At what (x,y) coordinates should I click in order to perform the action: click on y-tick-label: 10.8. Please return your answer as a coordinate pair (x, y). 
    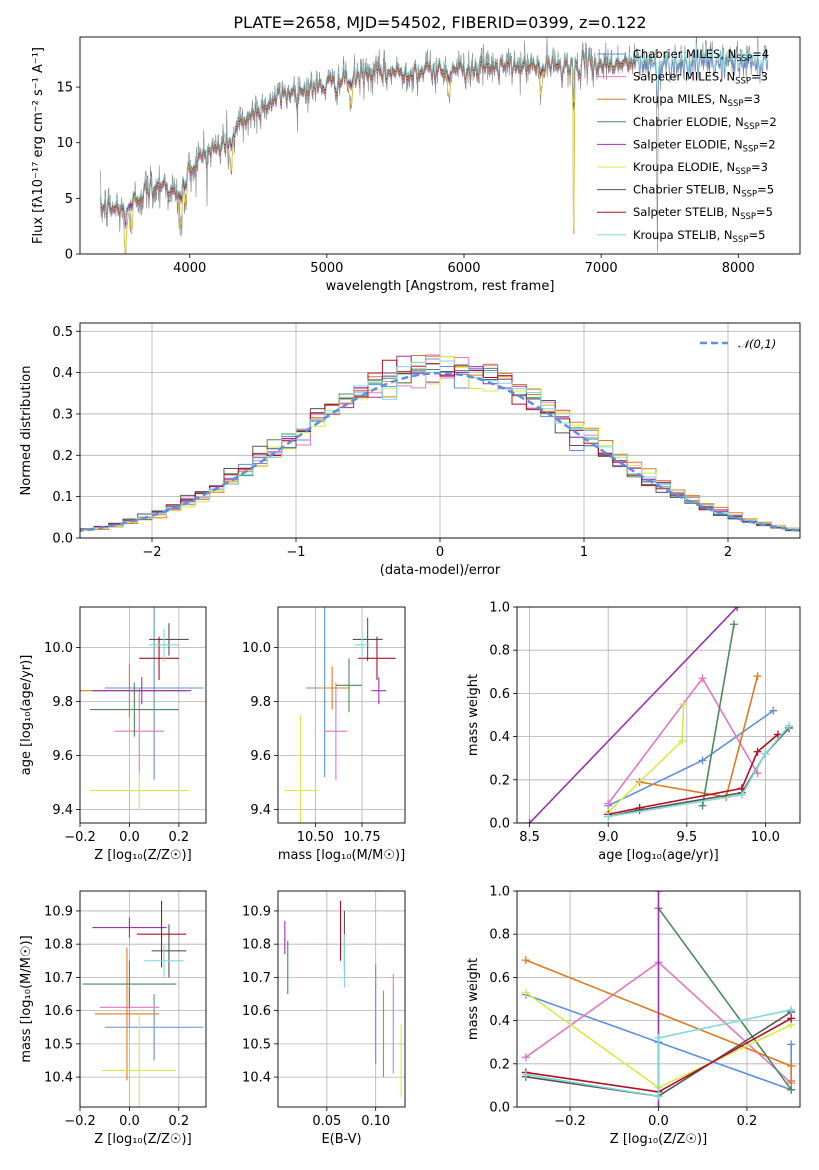
    Looking at the image, I should click on (58, 945).